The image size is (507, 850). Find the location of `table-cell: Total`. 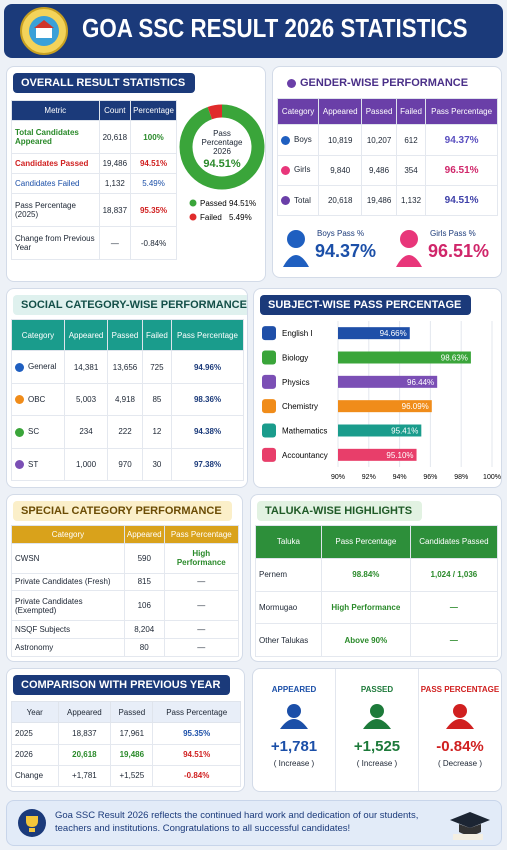

table-cell: Total is located at coordinates (298, 200).